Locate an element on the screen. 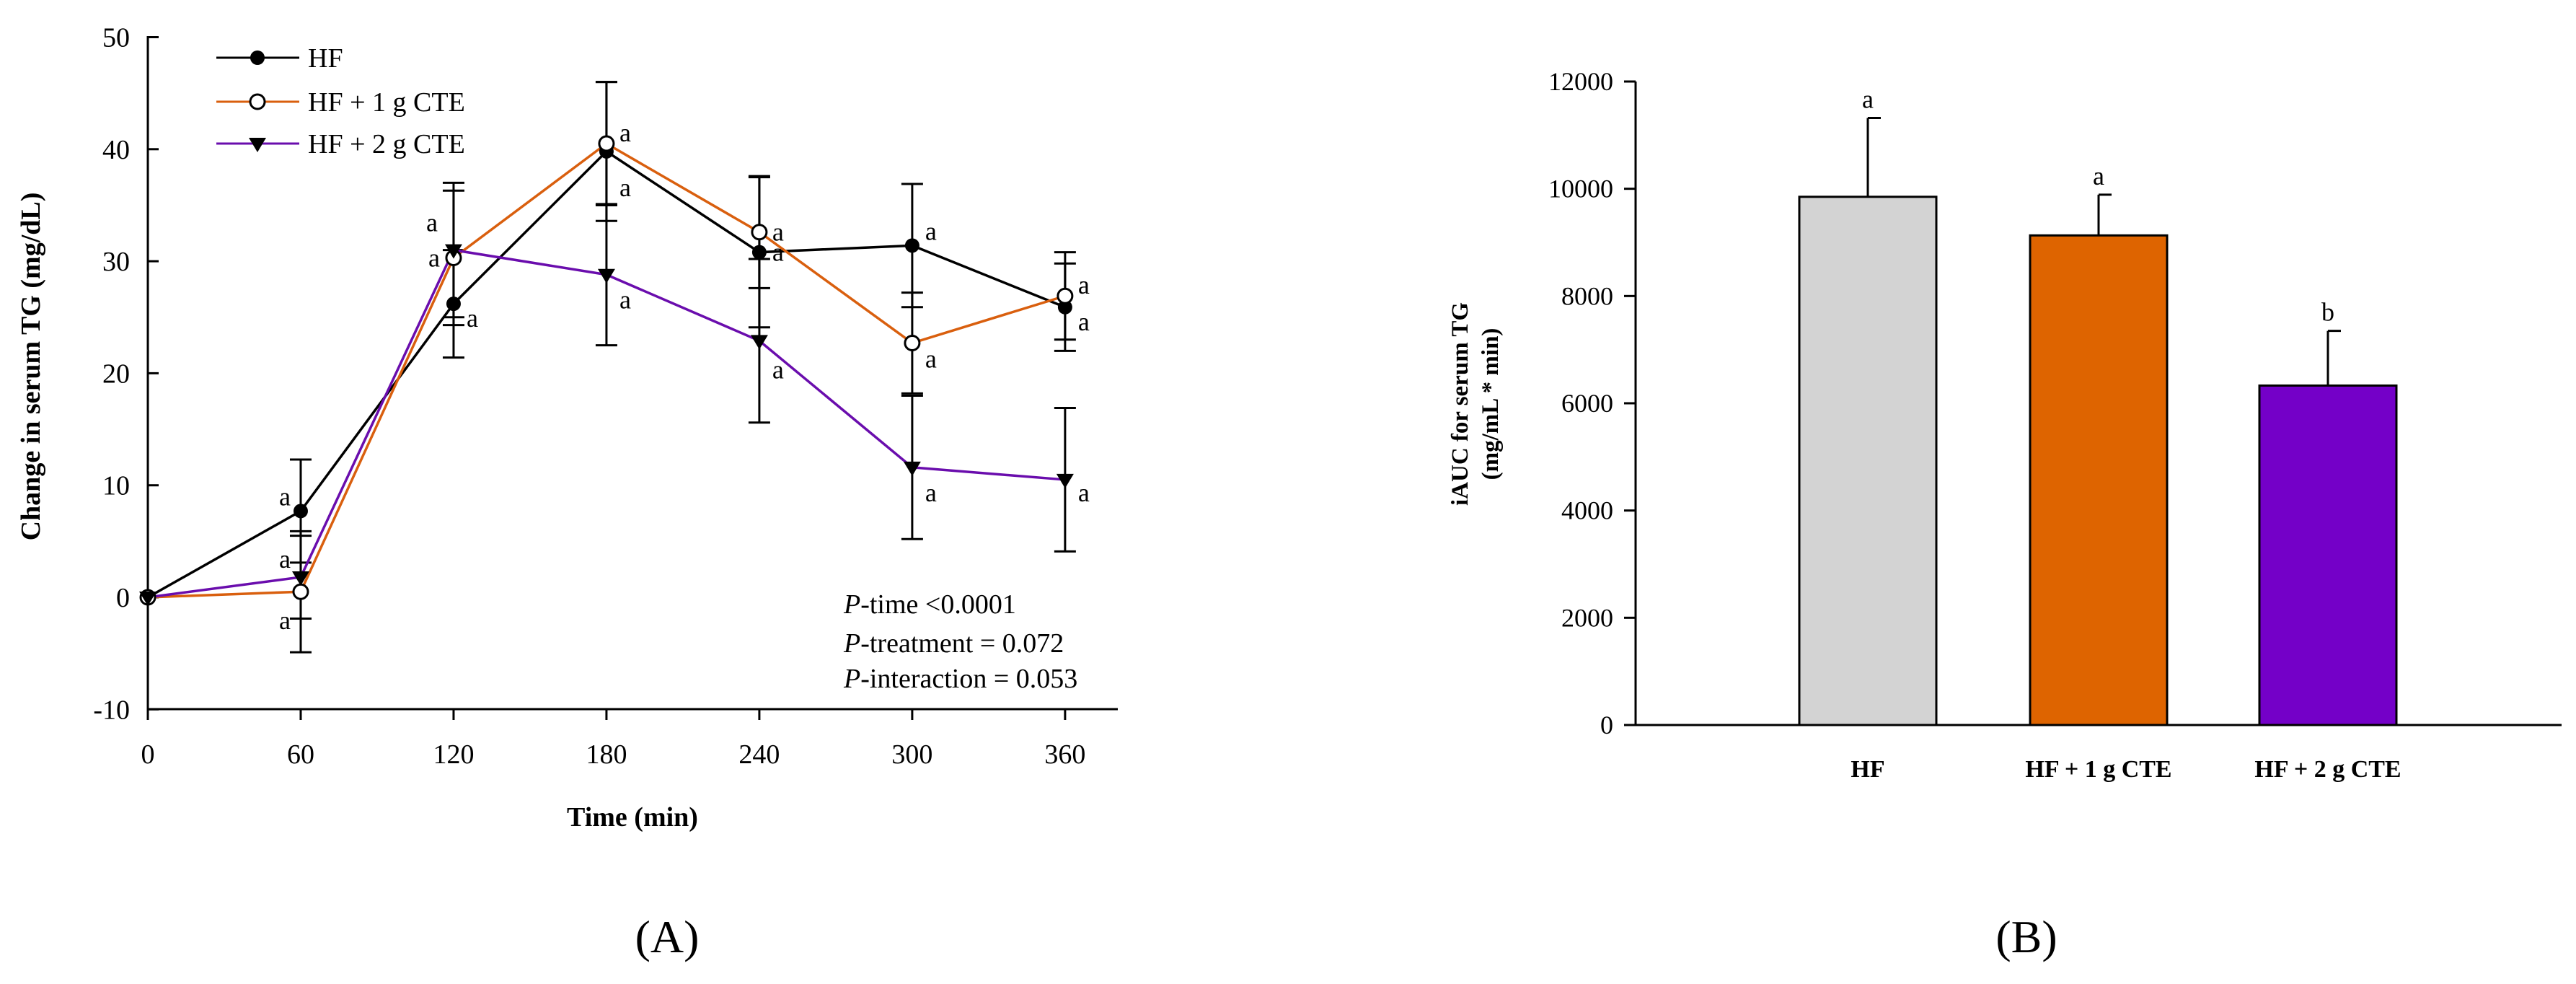 The width and height of the screenshot is (2576, 984). panel-b-label: (B) is located at coordinates (2026, 937).